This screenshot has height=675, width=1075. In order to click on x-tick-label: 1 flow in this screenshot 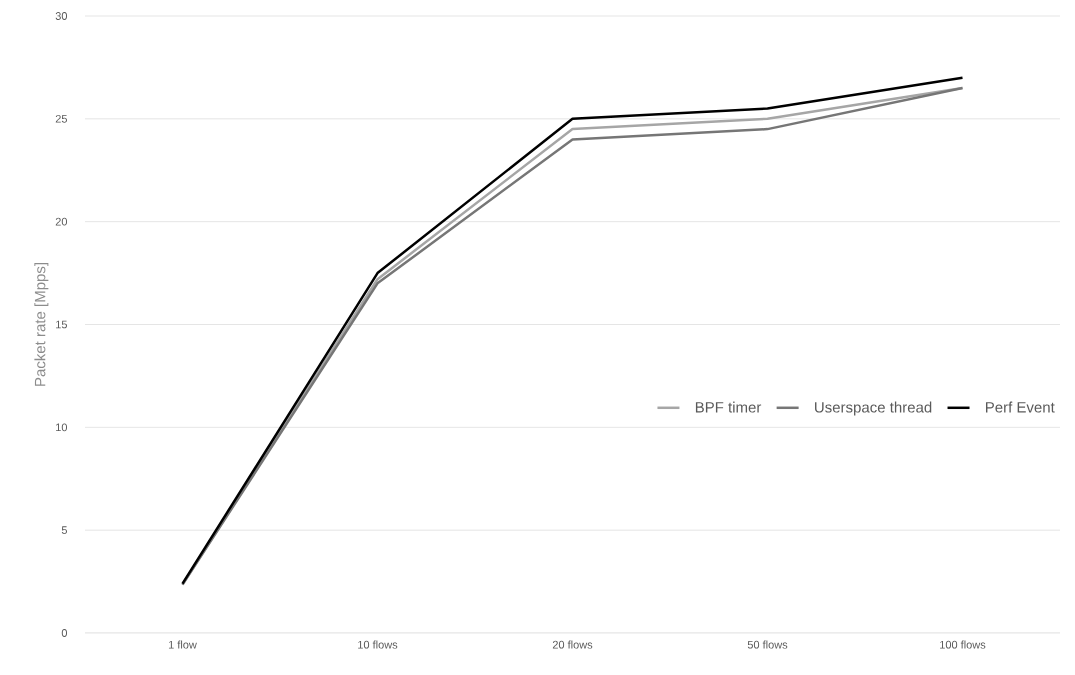, I will do `click(182, 644)`.